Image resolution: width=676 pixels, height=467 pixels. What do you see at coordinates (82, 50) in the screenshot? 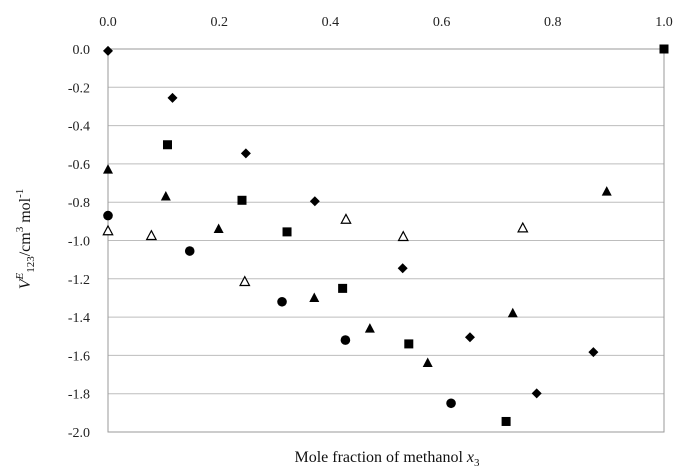
I see `y-tick-label: 0.0` at bounding box center [82, 50].